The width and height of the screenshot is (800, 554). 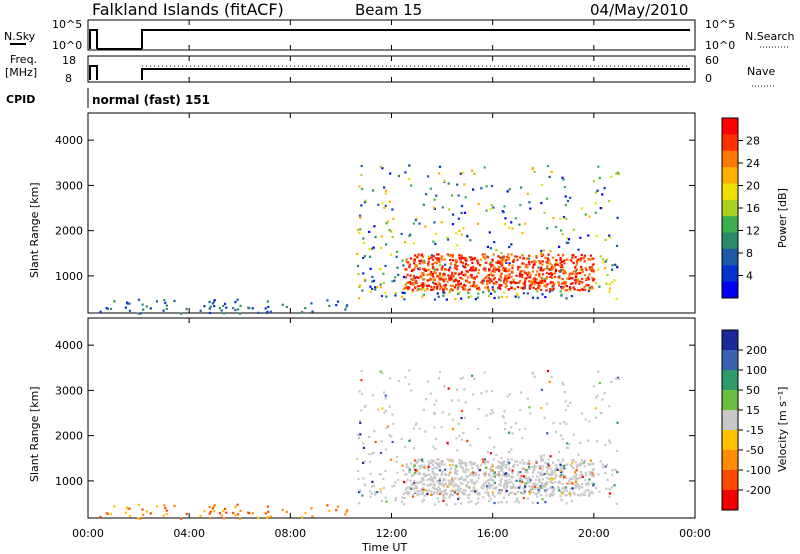 I want to click on y-tick-label: 3000, so click(x=69, y=185).